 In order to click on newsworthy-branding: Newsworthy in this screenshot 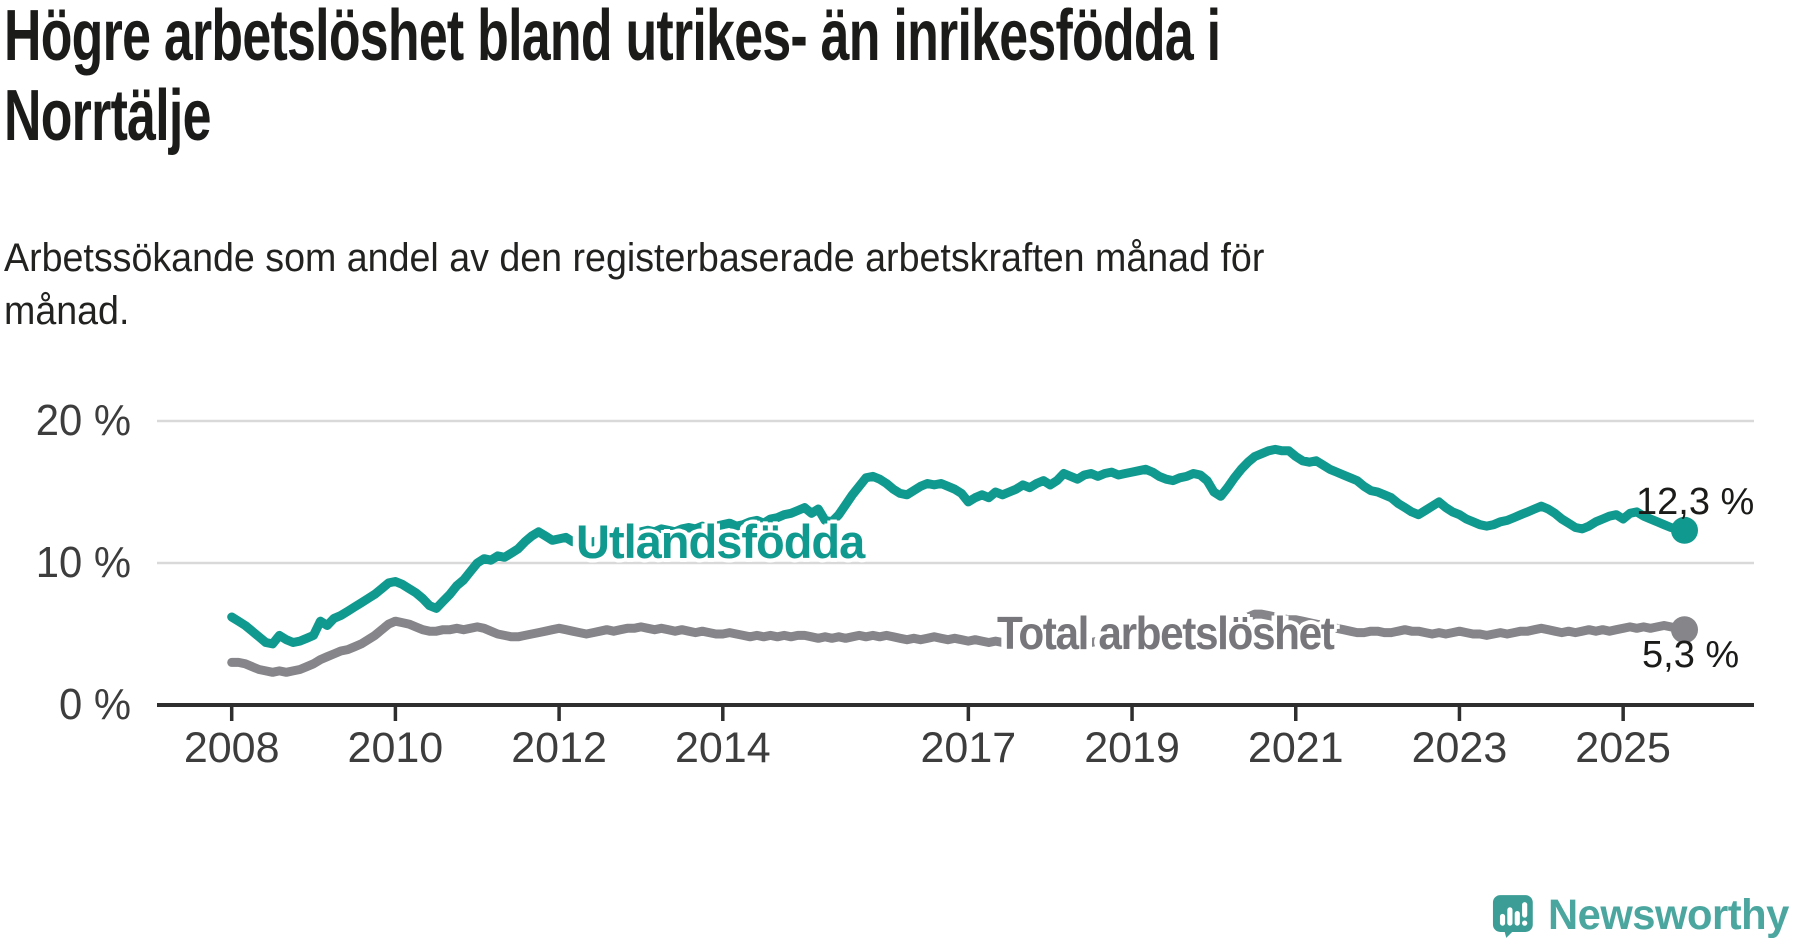, I will do `click(1643, 915)`.